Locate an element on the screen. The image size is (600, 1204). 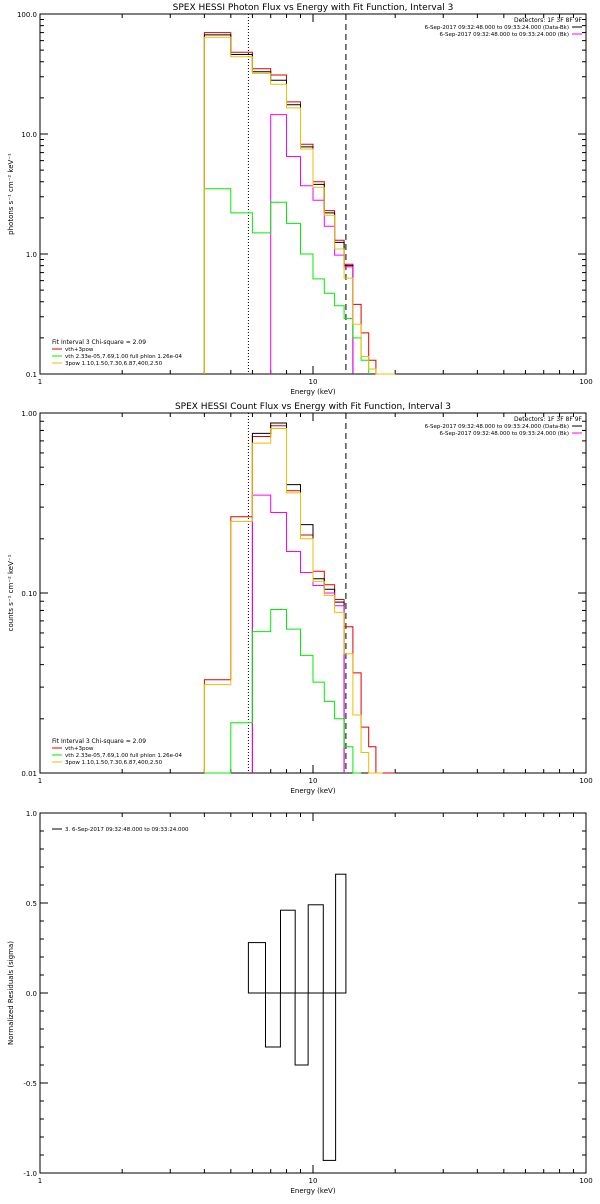
y-axis-label: Normalized Residuals (sigma) is located at coordinates (11, 993).